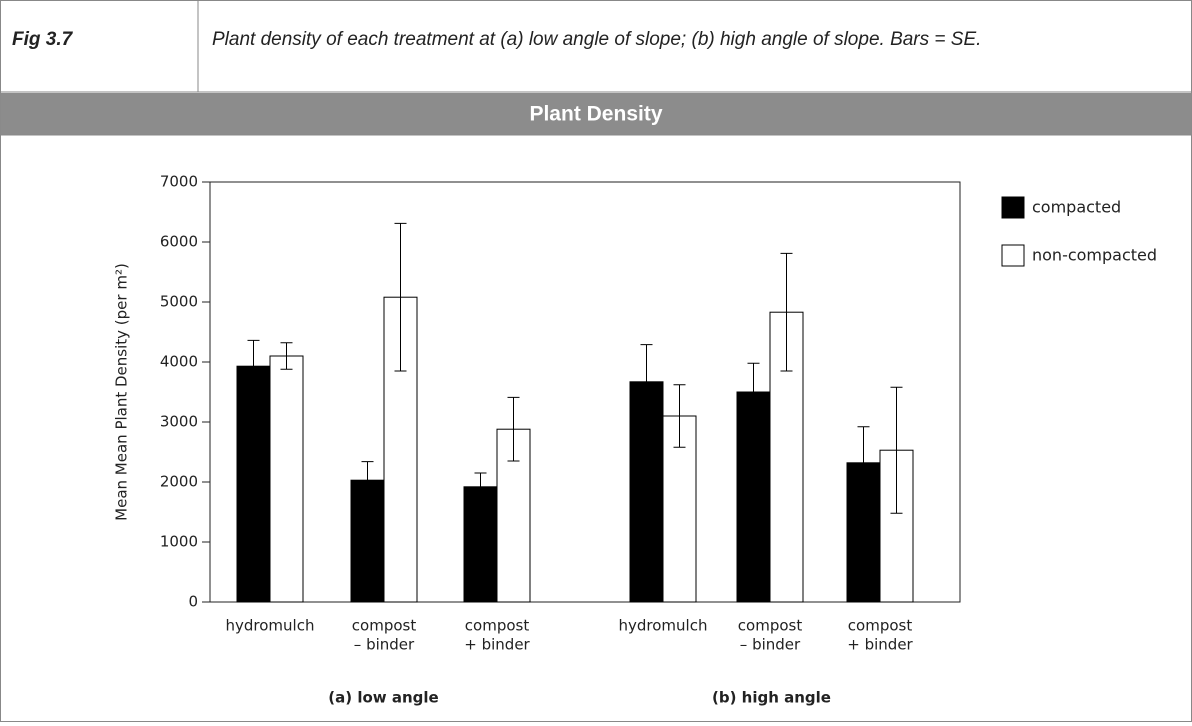  I want to click on header-bar, so click(596, 114).